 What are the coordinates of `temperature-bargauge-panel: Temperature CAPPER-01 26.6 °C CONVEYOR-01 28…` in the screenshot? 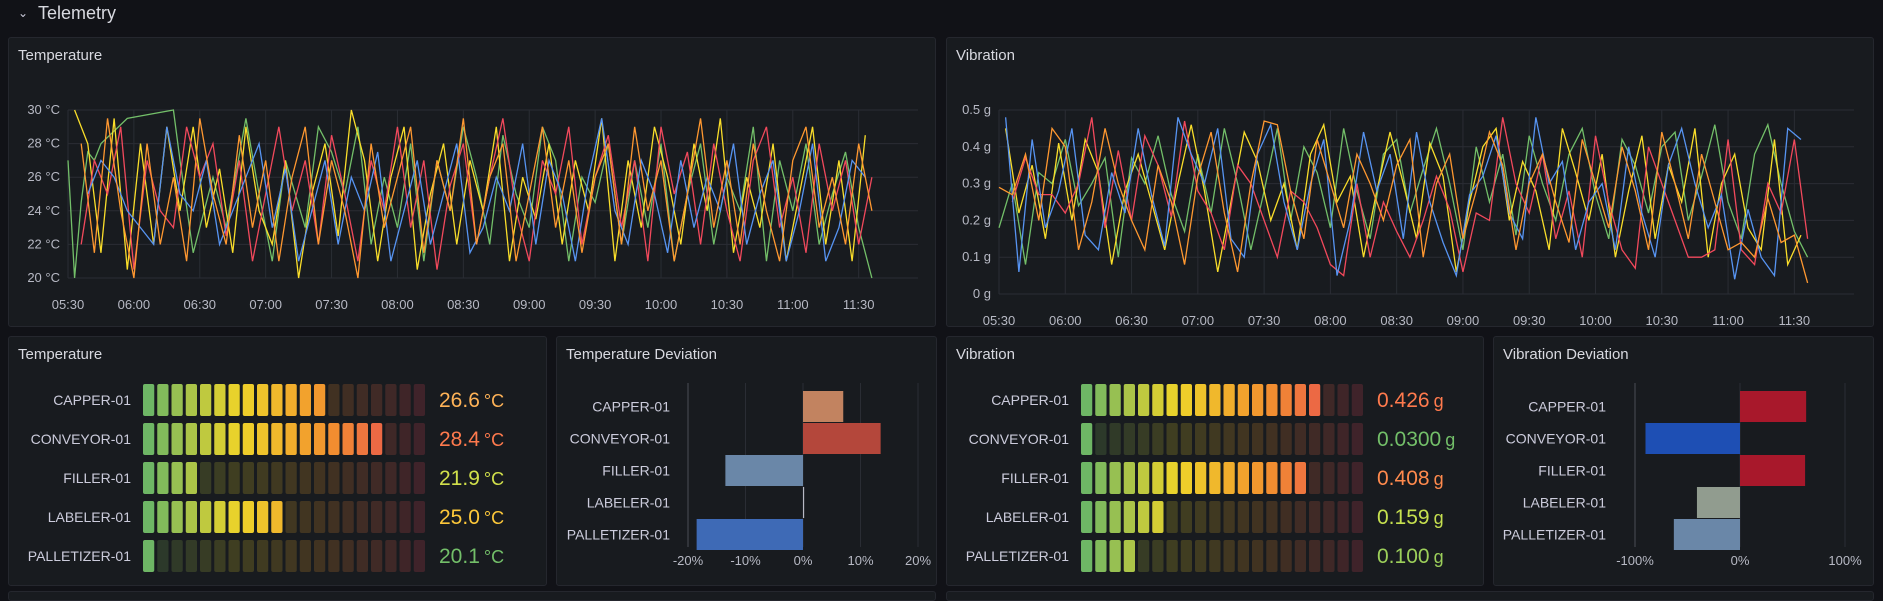 It's located at (277, 461).